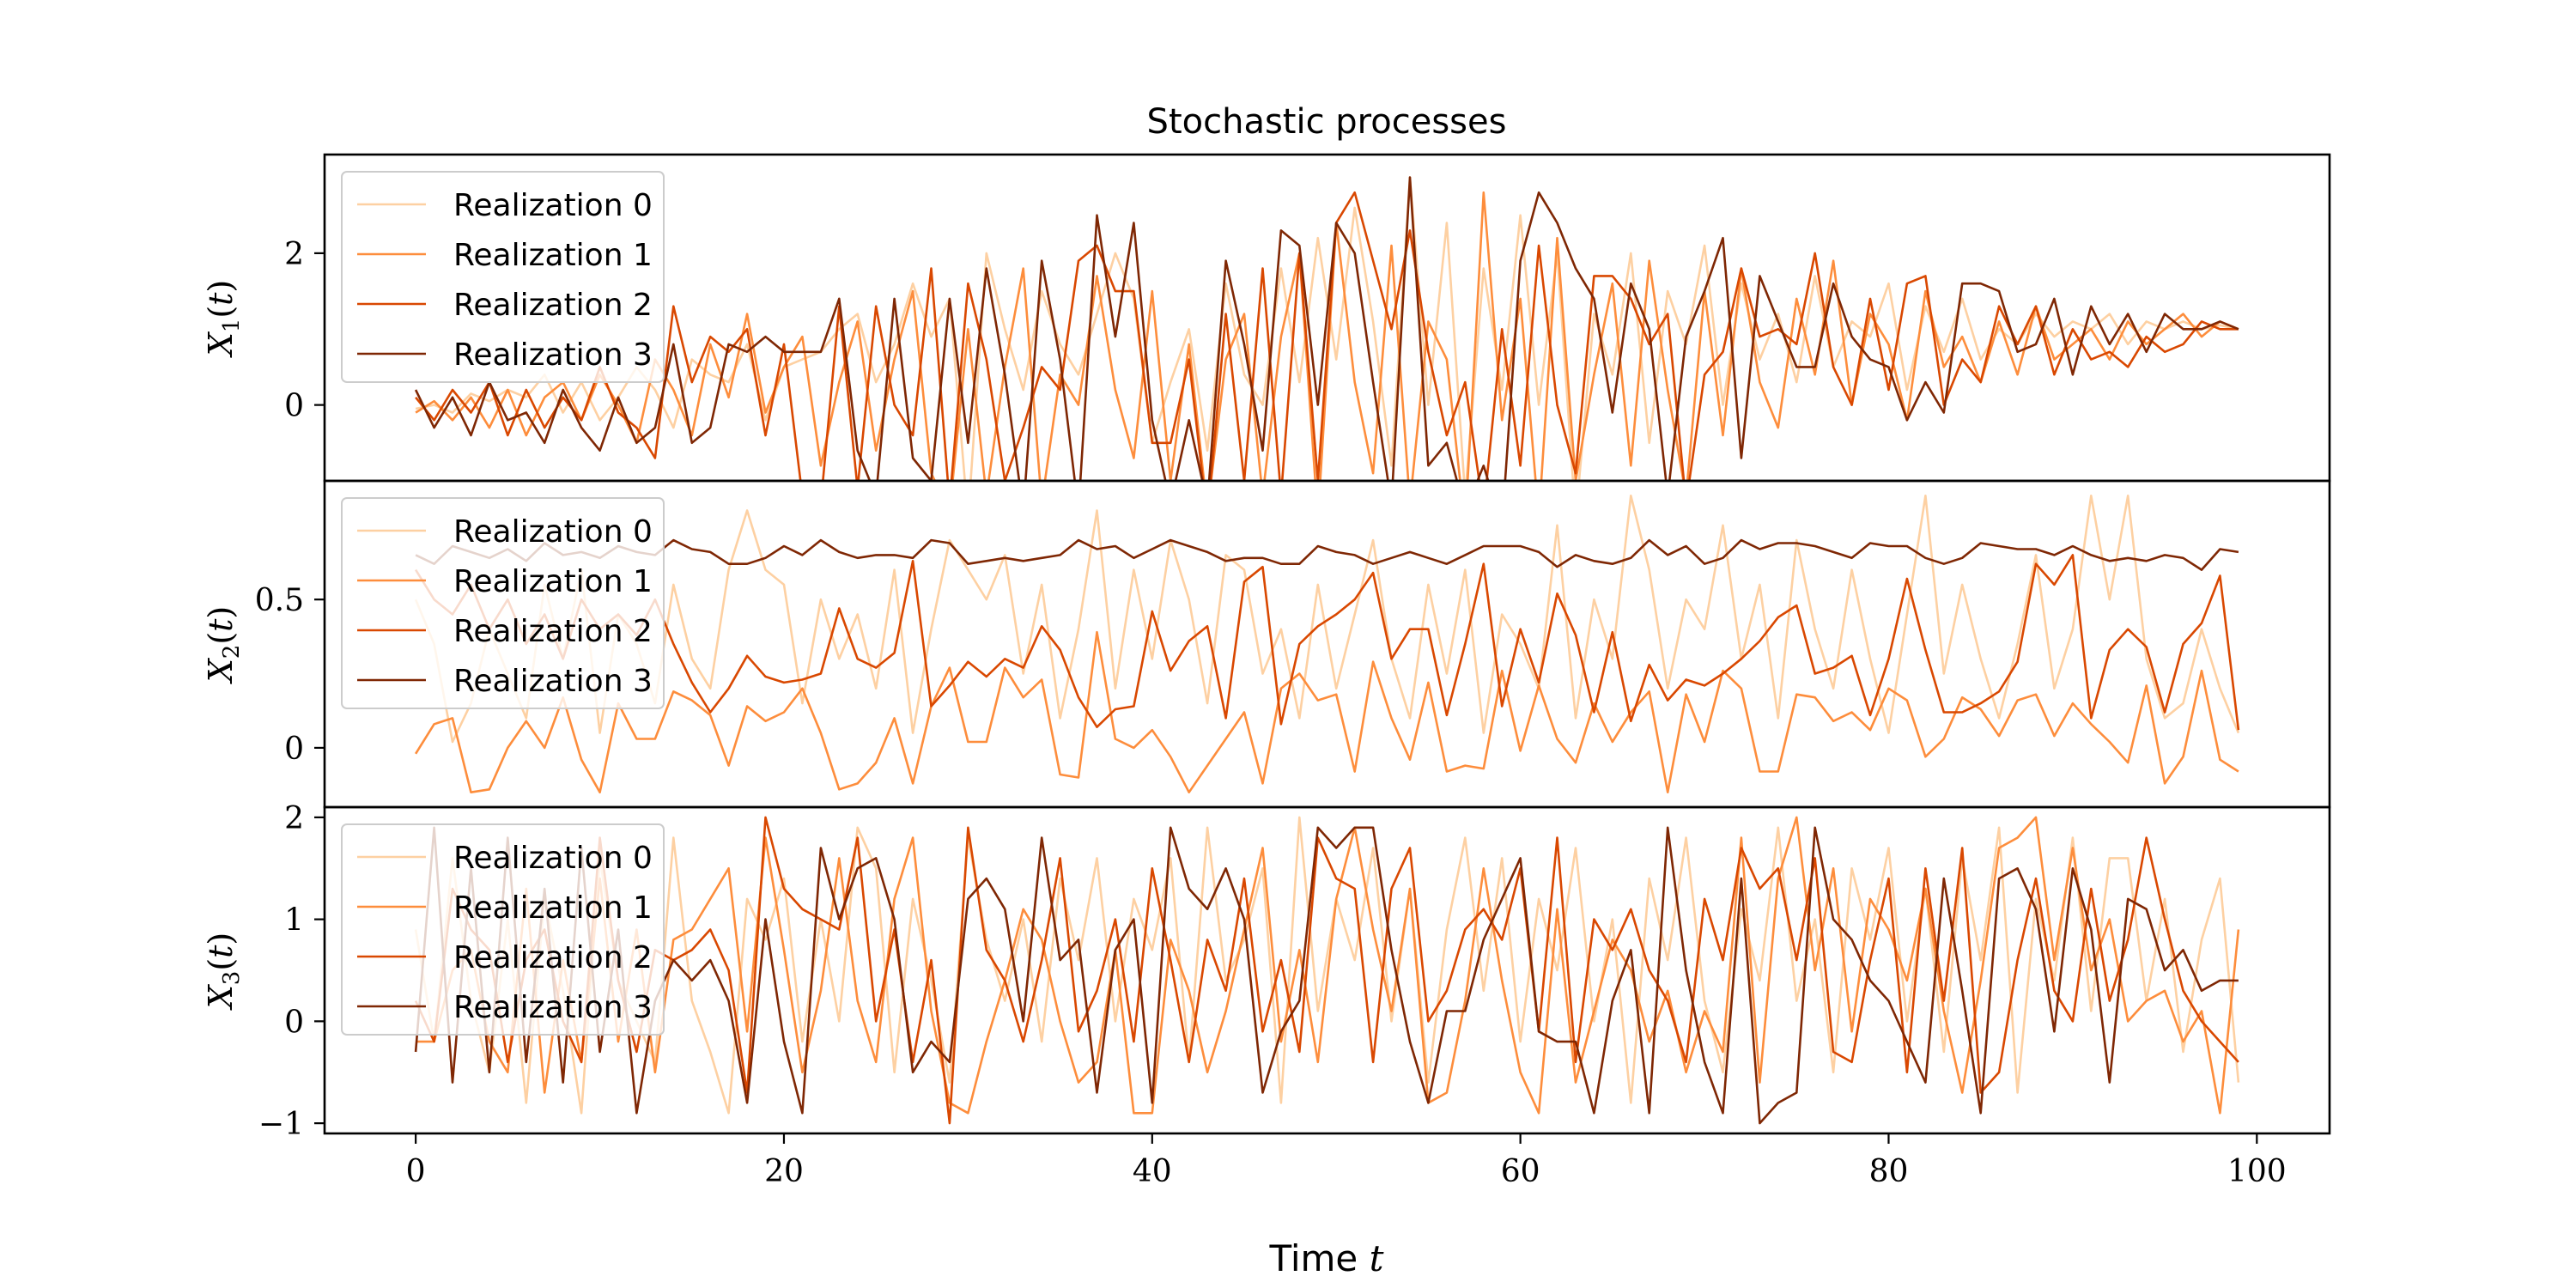 The height and width of the screenshot is (1288, 2576). I want to click on y-tick-label: −1, so click(281, 1124).